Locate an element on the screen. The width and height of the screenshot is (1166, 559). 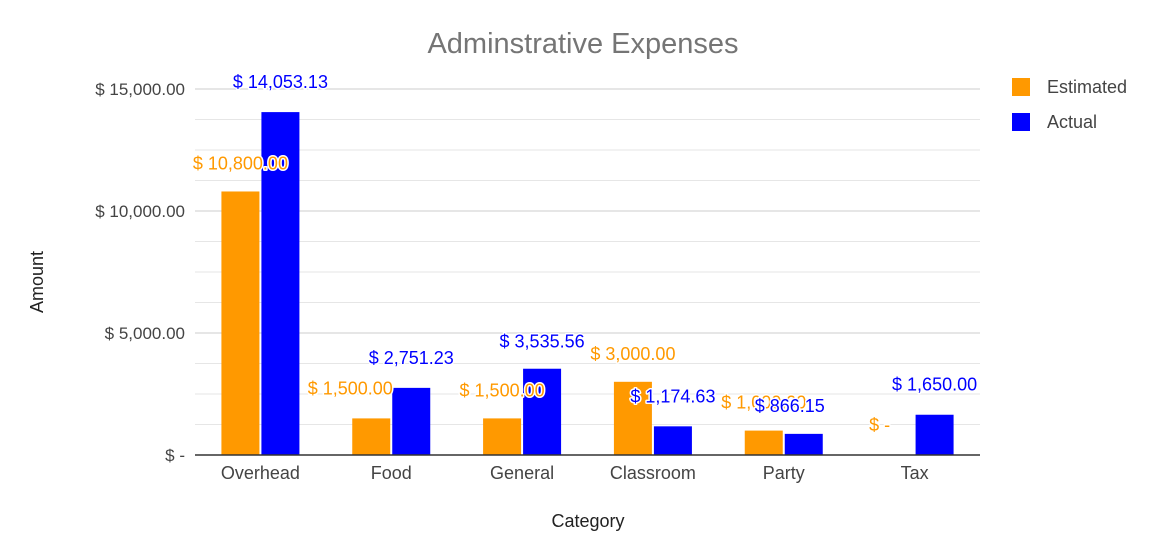
x-tick-label: Food is located at coordinates (391, 473).